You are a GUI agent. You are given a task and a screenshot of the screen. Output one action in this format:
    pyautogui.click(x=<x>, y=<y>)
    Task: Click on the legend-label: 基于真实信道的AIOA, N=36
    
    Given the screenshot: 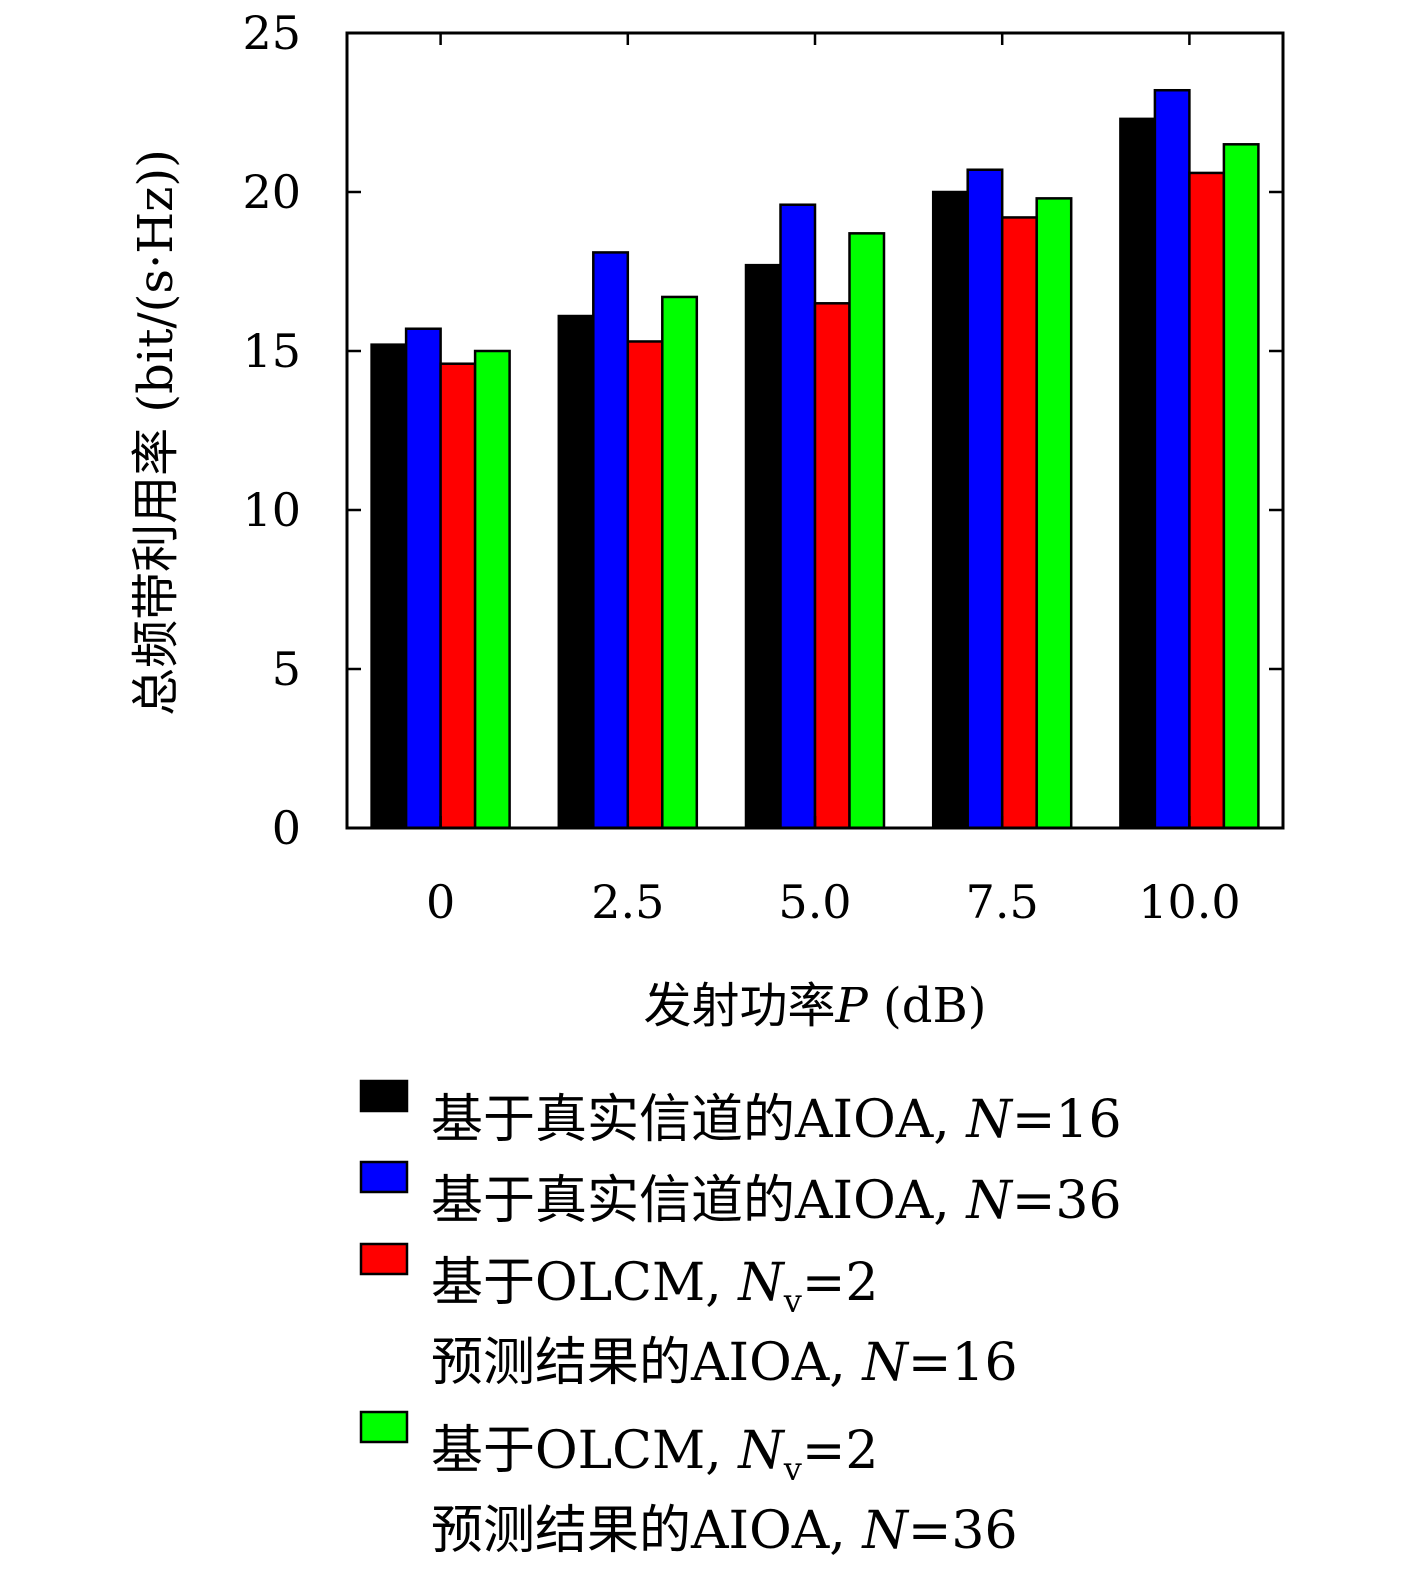 What is the action you would take?
    pyautogui.click(x=776, y=1201)
    